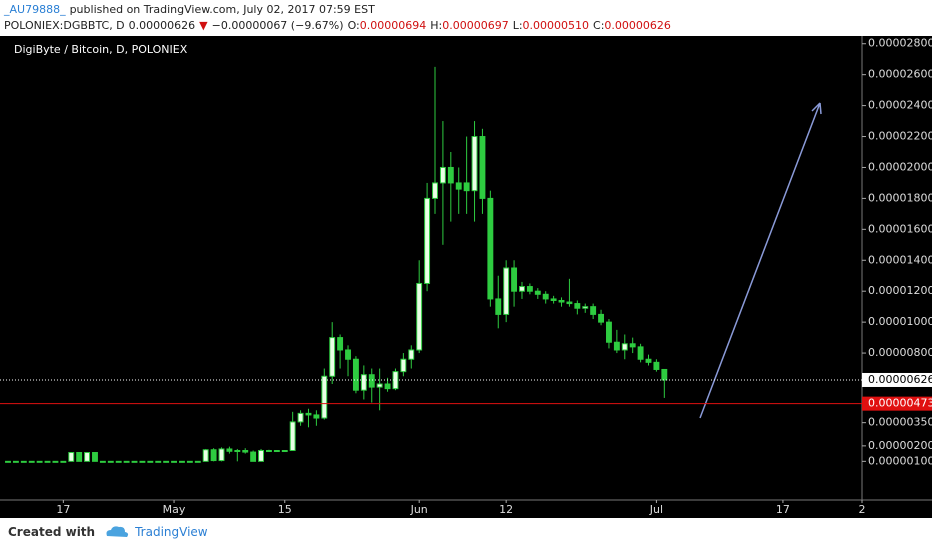 The height and width of the screenshot is (550, 932). What do you see at coordinates (900, 403) in the screenshot?
I see `price-label: 0.00000473` at bounding box center [900, 403].